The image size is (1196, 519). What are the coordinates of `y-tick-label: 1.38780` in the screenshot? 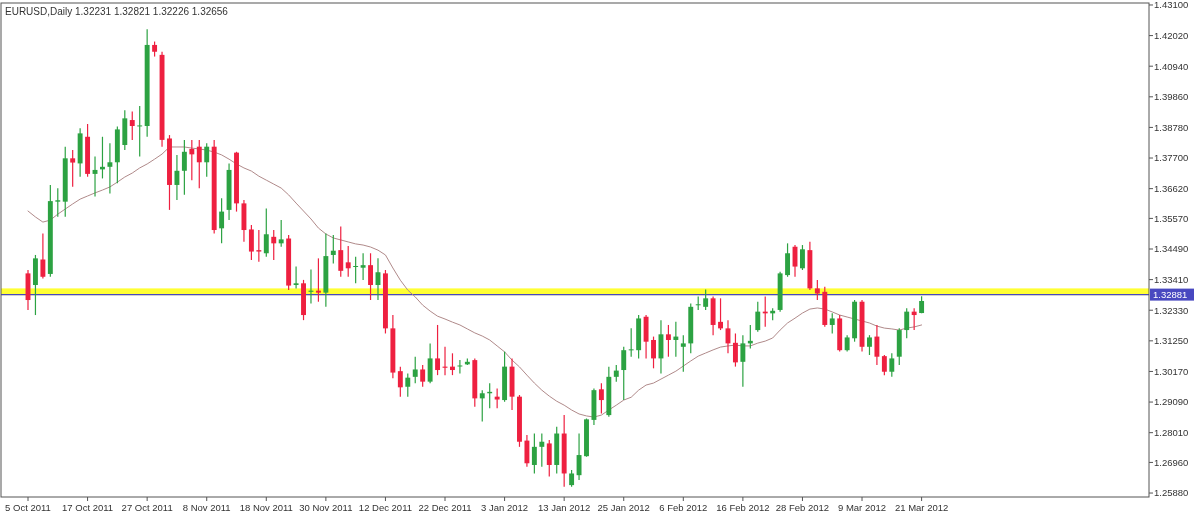 It's located at (1171, 127).